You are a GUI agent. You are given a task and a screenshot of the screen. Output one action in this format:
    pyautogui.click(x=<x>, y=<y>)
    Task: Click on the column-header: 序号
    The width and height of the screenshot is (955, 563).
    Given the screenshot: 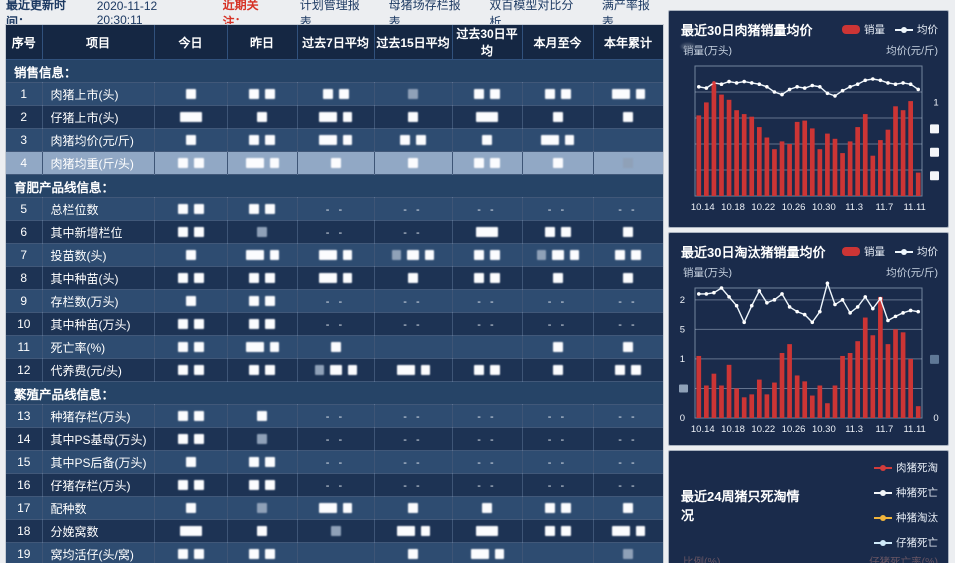 What is the action you would take?
    pyautogui.click(x=24, y=42)
    